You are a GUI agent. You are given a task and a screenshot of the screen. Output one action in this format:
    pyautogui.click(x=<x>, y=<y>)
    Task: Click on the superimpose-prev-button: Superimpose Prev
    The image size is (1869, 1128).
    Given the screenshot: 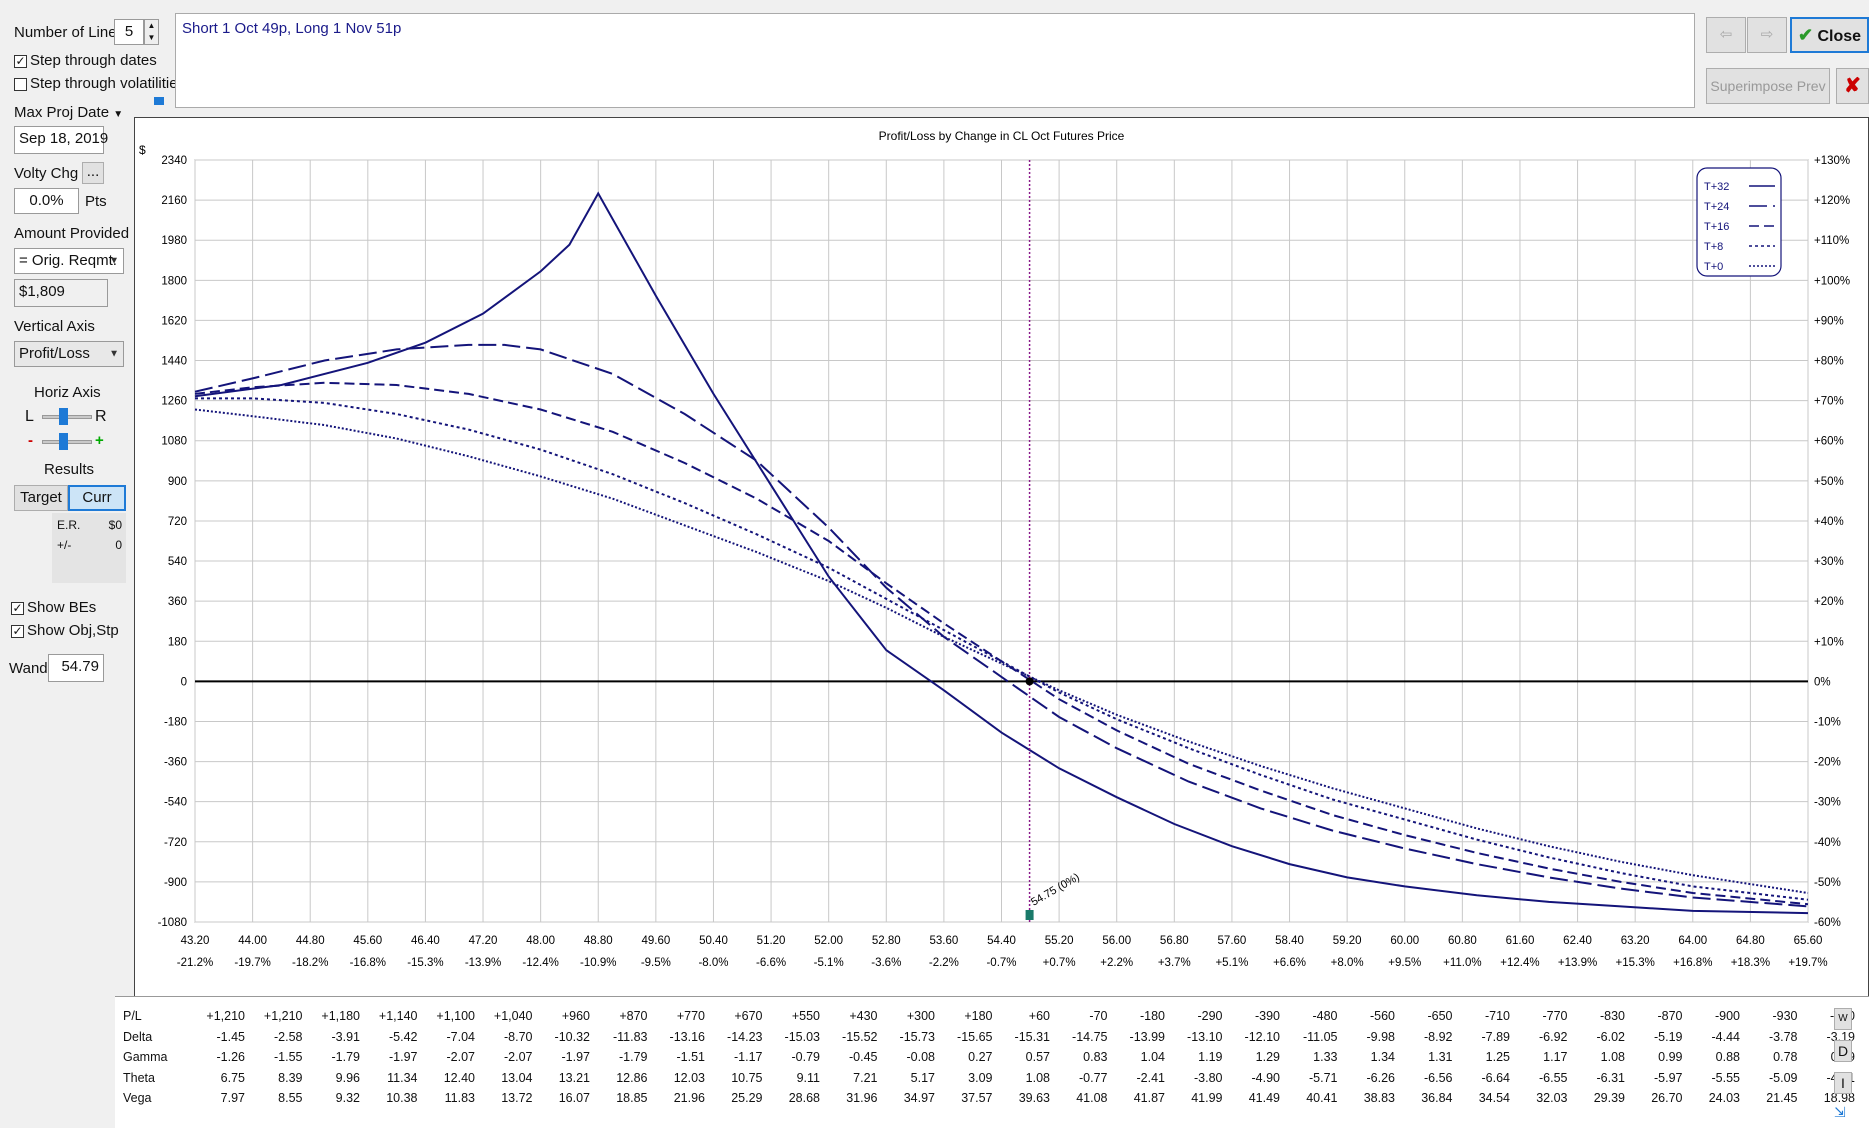 What is the action you would take?
    pyautogui.click(x=1768, y=86)
    